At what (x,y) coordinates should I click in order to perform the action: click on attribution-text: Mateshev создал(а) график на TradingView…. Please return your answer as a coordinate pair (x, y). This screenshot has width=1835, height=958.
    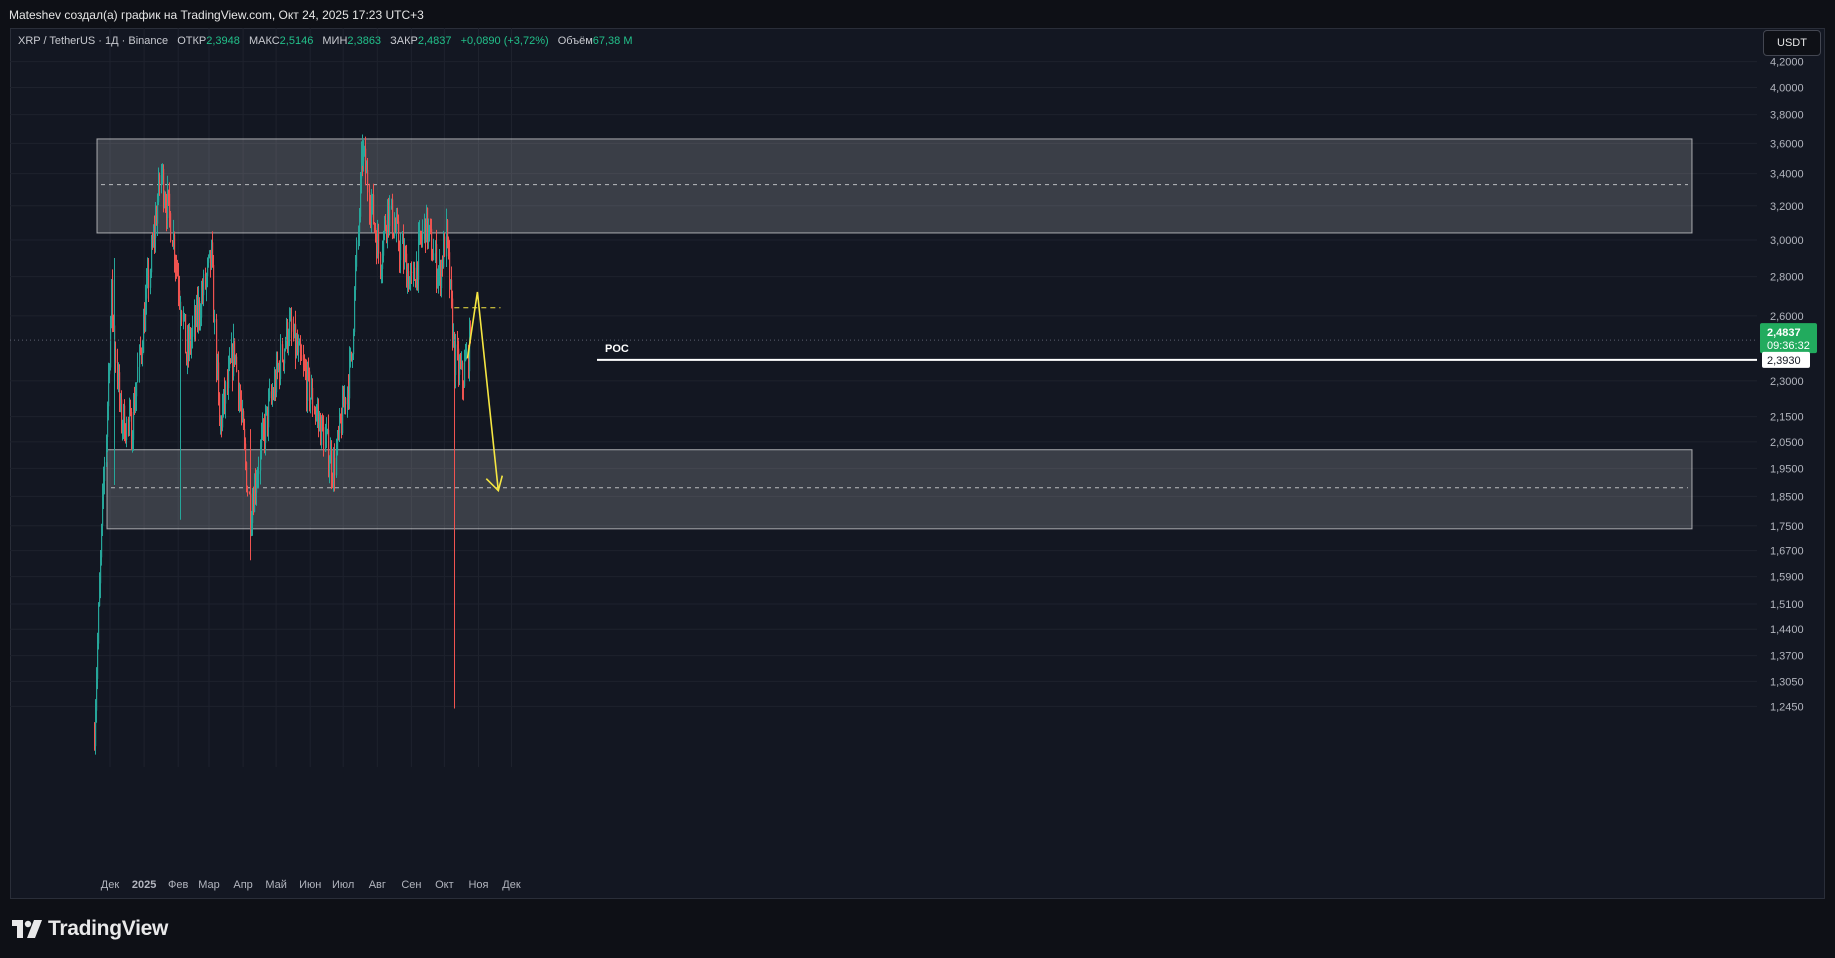
    Looking at the image, I should click on (216, 15).